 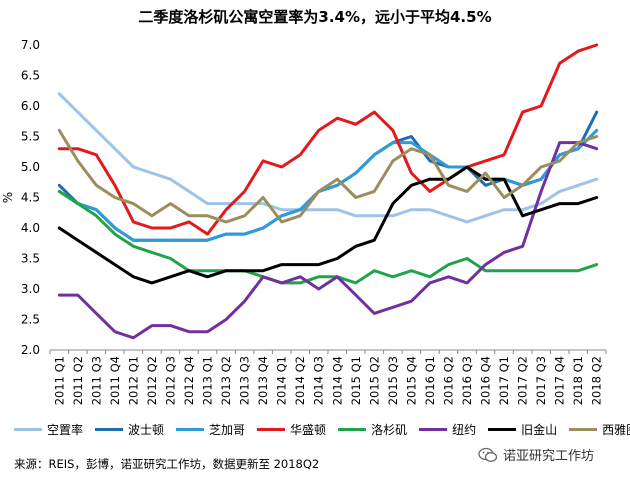 I want to click on y-tick-label: 4.0, so click(x=30, y=228).